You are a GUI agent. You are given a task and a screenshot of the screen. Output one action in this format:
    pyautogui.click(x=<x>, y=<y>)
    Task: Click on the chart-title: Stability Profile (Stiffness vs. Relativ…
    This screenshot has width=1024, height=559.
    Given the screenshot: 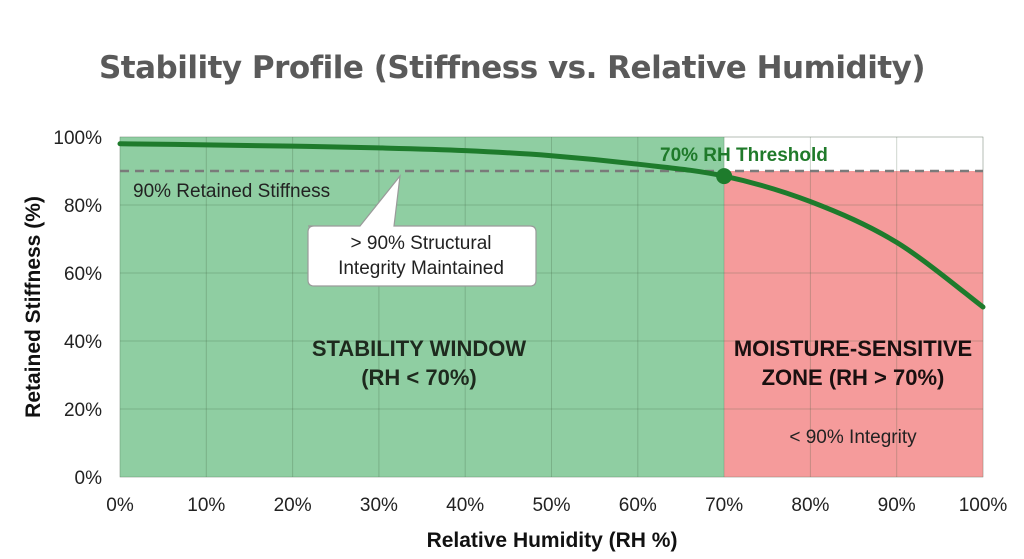 What is the action you would take?
    pyautogui.click(x=512, y=68)
    